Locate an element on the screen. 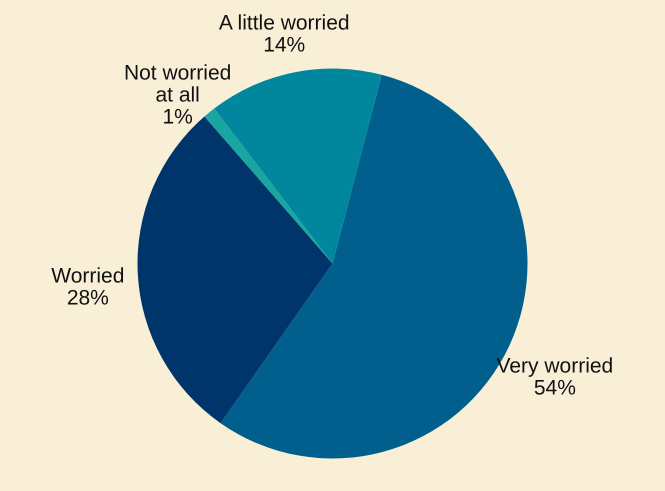  pie-slice is located at coordinates (268, 186).